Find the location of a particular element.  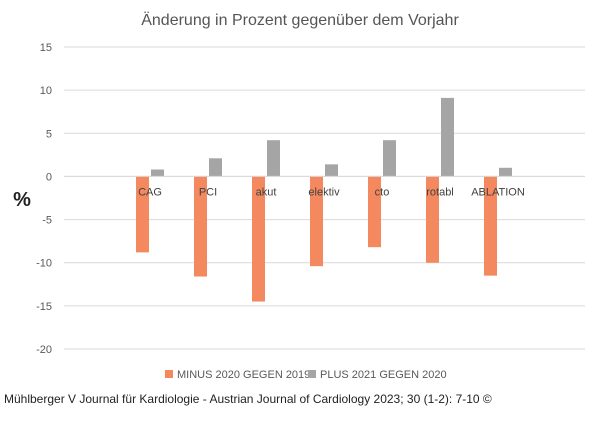

y-tick-label: -5 is located at coordinates (47, 221).